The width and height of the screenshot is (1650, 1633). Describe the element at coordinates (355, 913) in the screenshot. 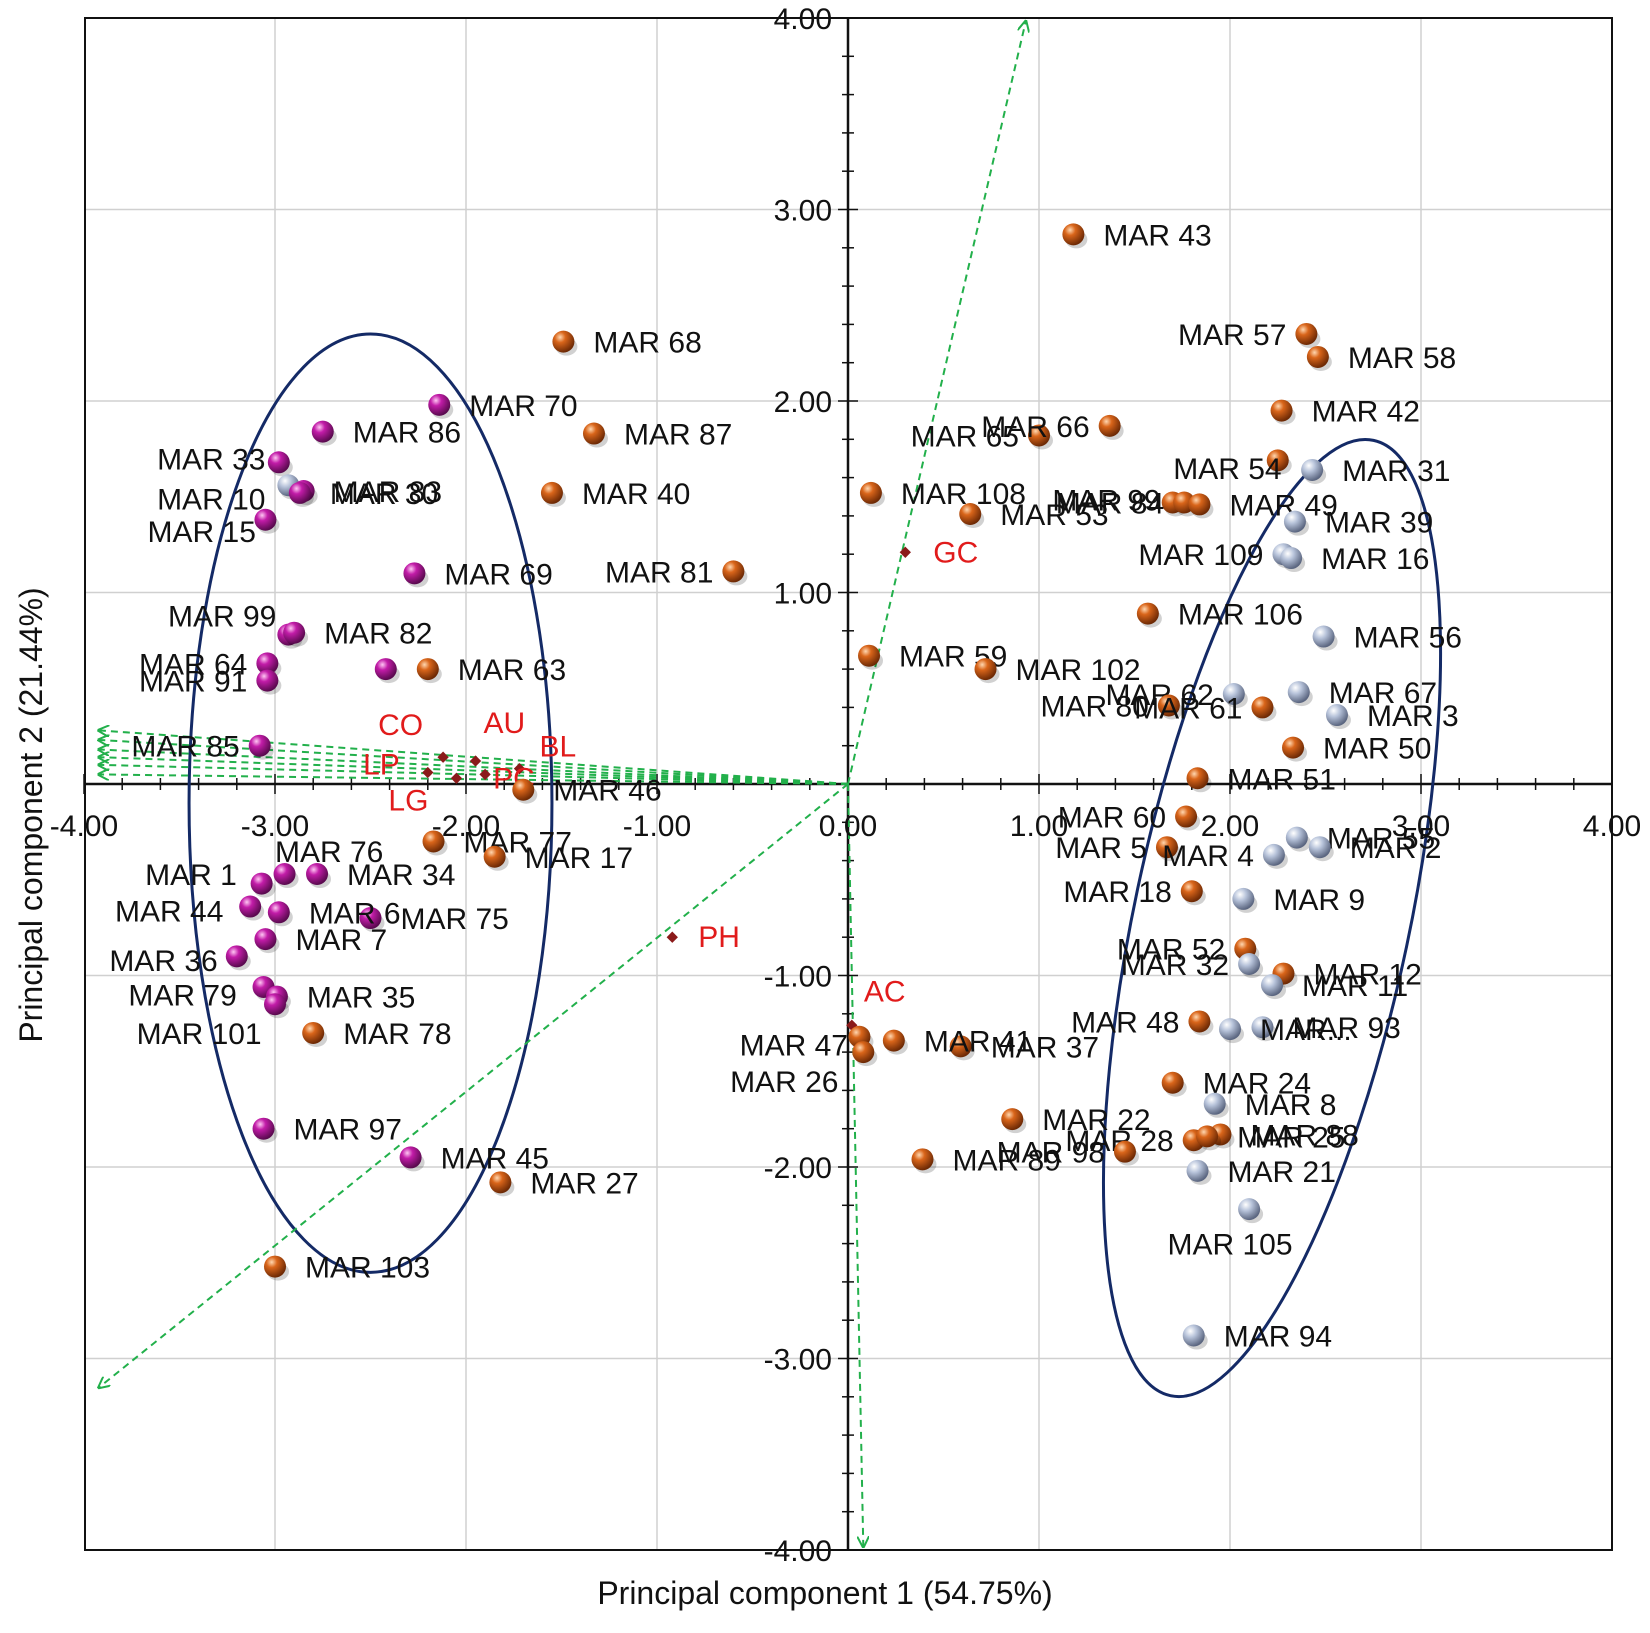

I see `point-label: MAR 6` at that location.